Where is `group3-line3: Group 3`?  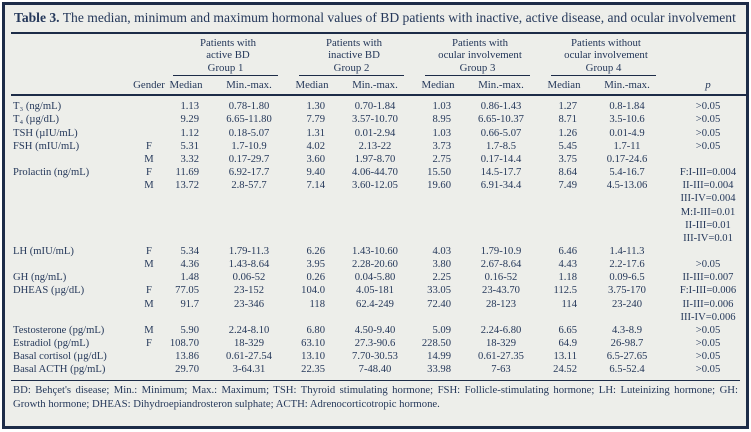 group3-line3: Group 3 is located at coordinates (477, 69).